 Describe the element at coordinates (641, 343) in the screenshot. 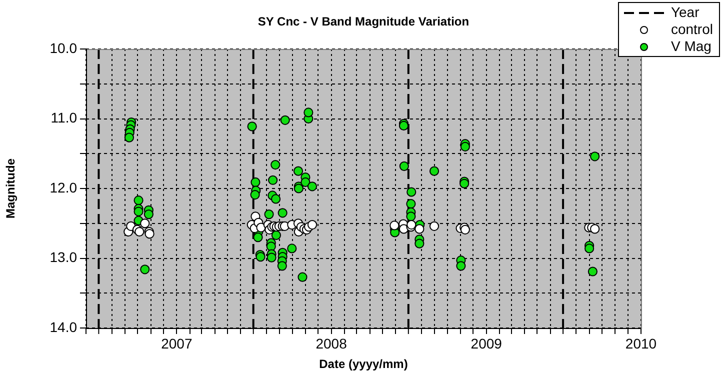

I see `x-tick-label: 2010` at that location.